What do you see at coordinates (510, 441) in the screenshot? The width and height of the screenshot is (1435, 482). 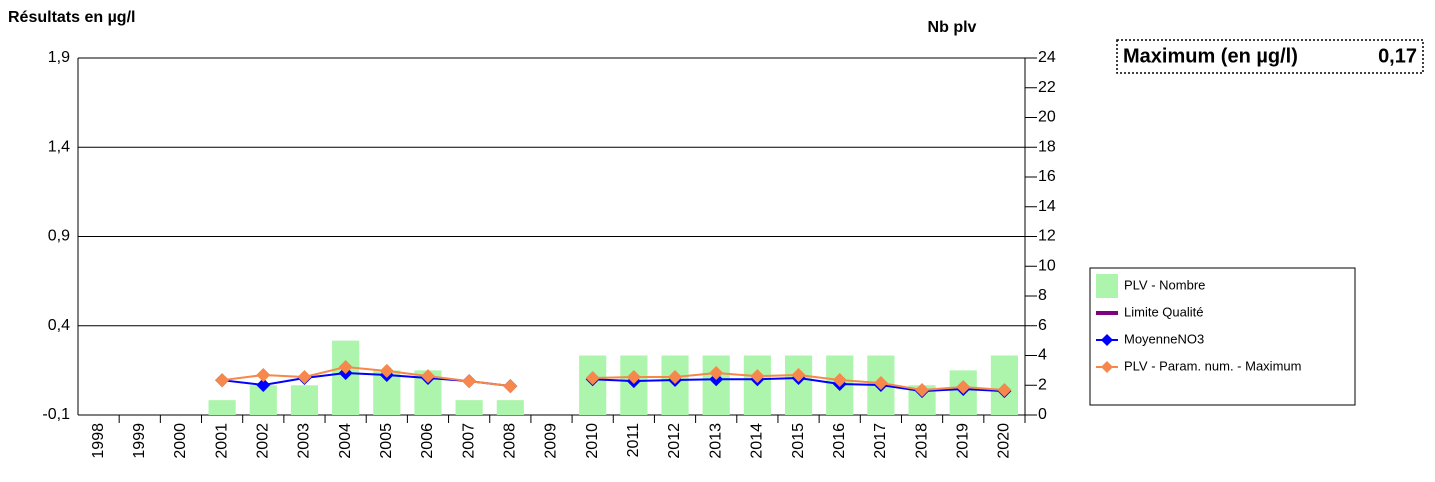 I see `x-tick-label: 2008` at bounding box center [510, 441].